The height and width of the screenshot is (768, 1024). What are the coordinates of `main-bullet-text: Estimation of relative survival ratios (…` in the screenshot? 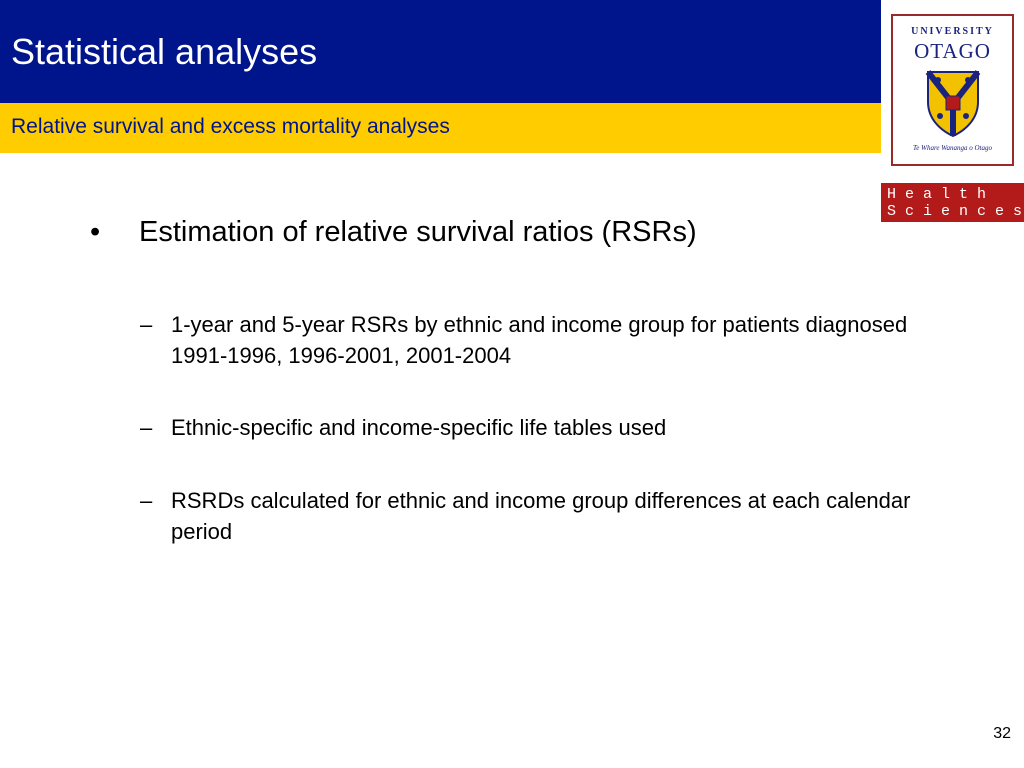 It's located at (418, 232).